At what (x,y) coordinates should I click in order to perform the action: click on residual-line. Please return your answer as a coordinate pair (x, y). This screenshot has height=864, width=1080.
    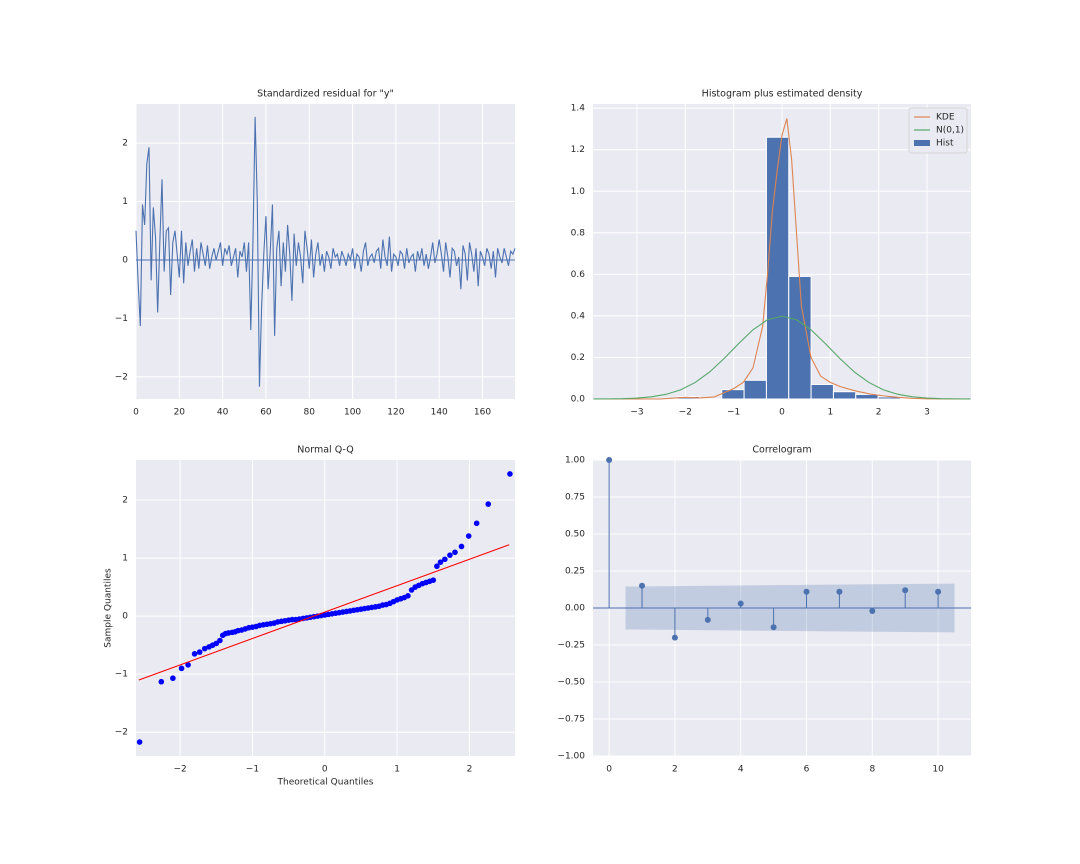
    Looking at the image, I should click on (325, 251).